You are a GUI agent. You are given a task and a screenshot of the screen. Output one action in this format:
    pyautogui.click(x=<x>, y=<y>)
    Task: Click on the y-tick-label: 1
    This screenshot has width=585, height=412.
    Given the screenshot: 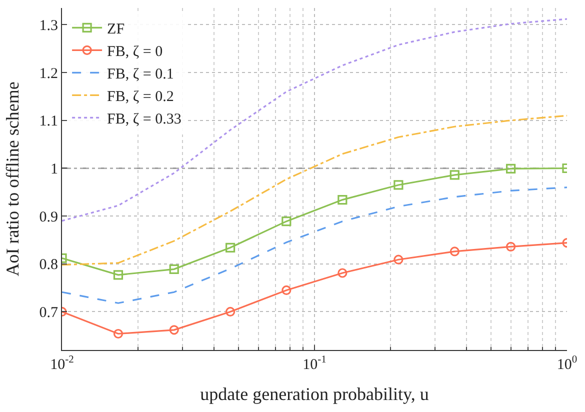 What is the action you would take?
    pyautogui.click(x=54, y=169)
    